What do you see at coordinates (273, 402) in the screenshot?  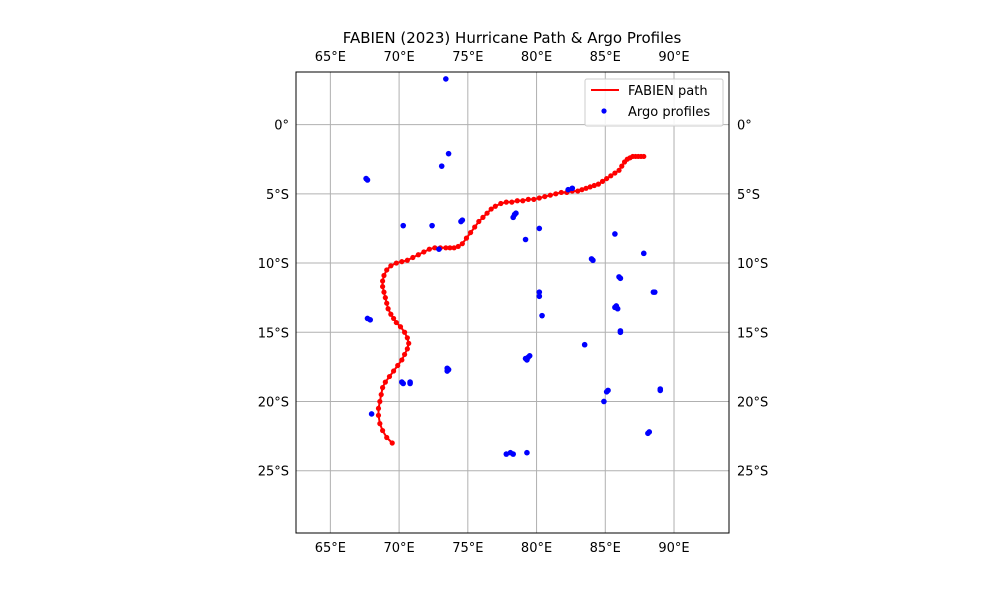 I see `y-tick-label-left: 20°S` at bounding box center [273, 402].